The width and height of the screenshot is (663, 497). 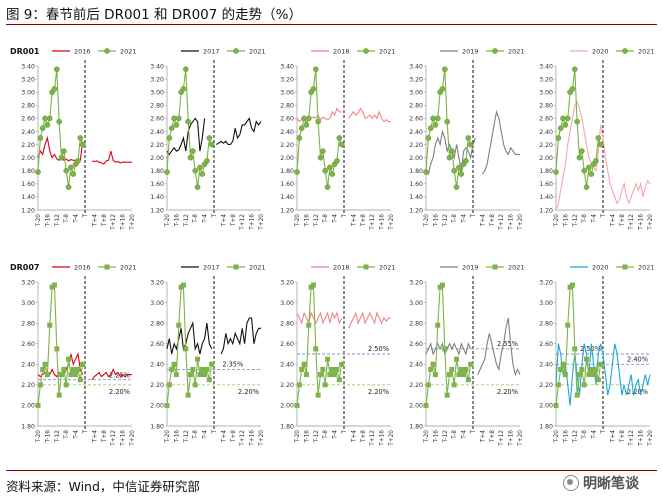 What do you see at coordinates (157, 106) in the screenshot?
I see `y-tick-label: 2.80` at bounding box center [157, 106].